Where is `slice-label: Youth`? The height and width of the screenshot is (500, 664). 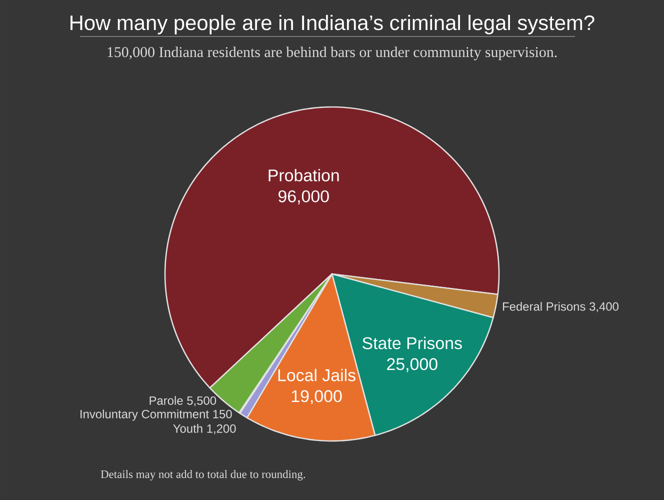 slice-label: Youth is located at coordinates (187, 428).